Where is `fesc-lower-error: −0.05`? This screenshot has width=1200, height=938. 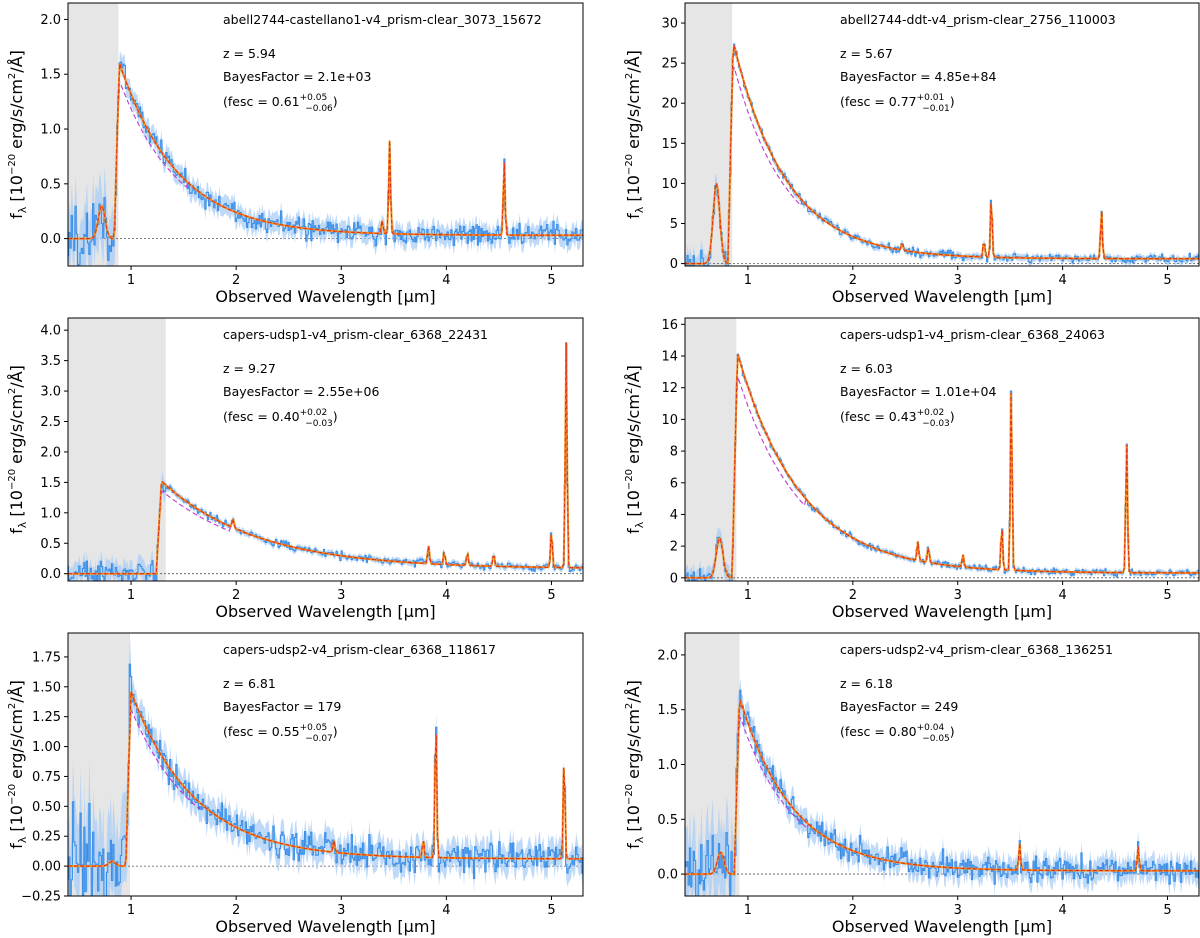
fesc-lower-error: −0.05 is located at coordinates (936, 739).